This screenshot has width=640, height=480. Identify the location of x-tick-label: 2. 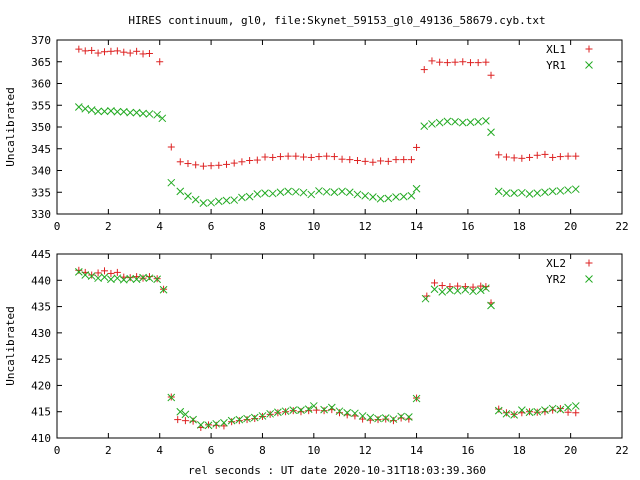
(108, 226).